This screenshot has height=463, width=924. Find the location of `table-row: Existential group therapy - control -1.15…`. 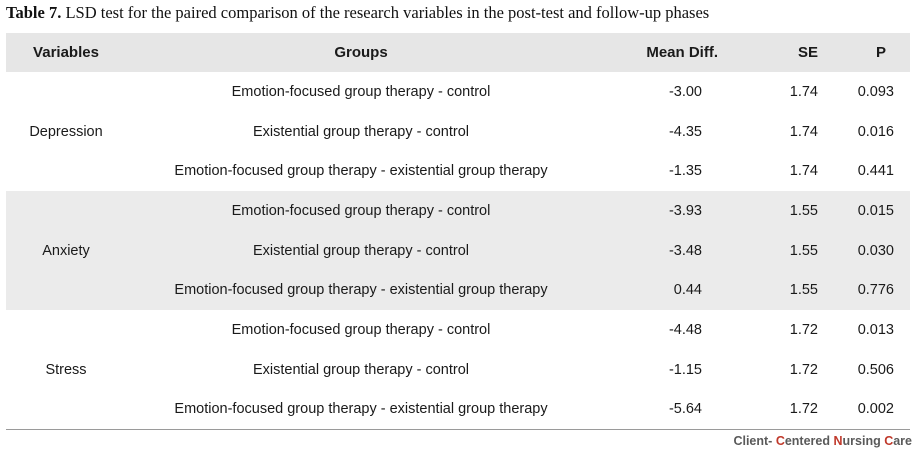

table-row: Existential group therapy - control -1.15… is located at coordinates (458, 370).